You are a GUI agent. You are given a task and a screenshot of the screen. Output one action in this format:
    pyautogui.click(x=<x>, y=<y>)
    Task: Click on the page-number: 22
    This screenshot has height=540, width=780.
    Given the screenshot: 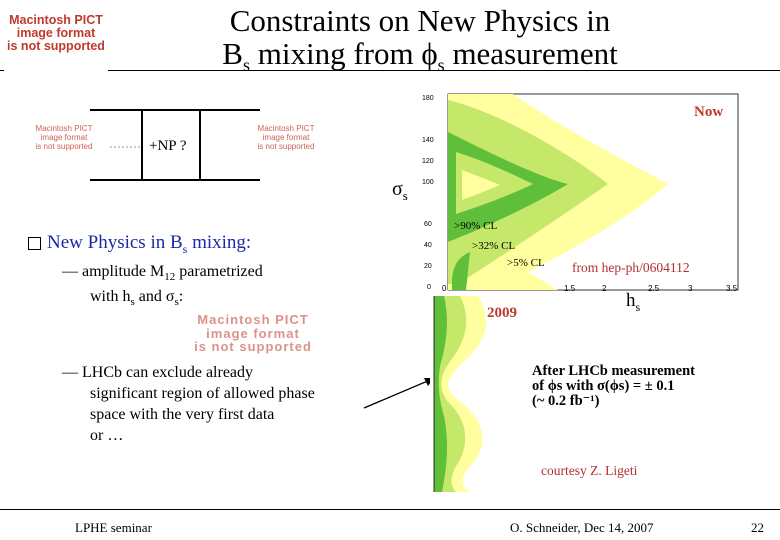 What is the action you would take?
    pyautogui.click(x=757, y=527)
    